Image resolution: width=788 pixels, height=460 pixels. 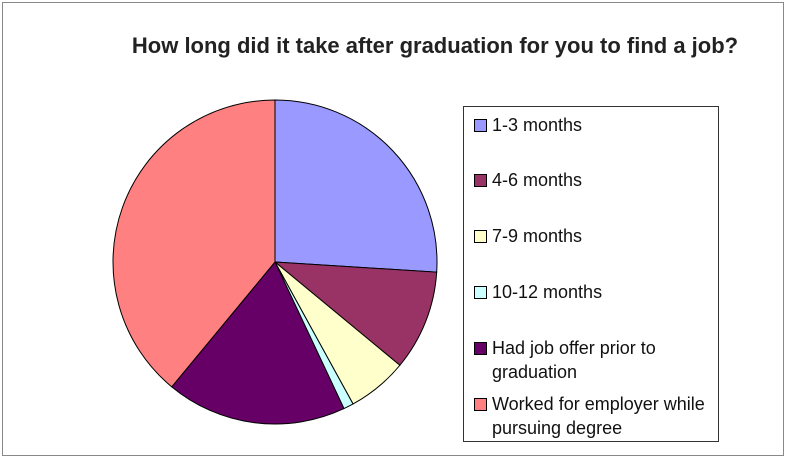 What do you see at coordinates (594, 180) in the screenshot?
I see `legend-item: 4-6 months` at bounding box center [594, 180].